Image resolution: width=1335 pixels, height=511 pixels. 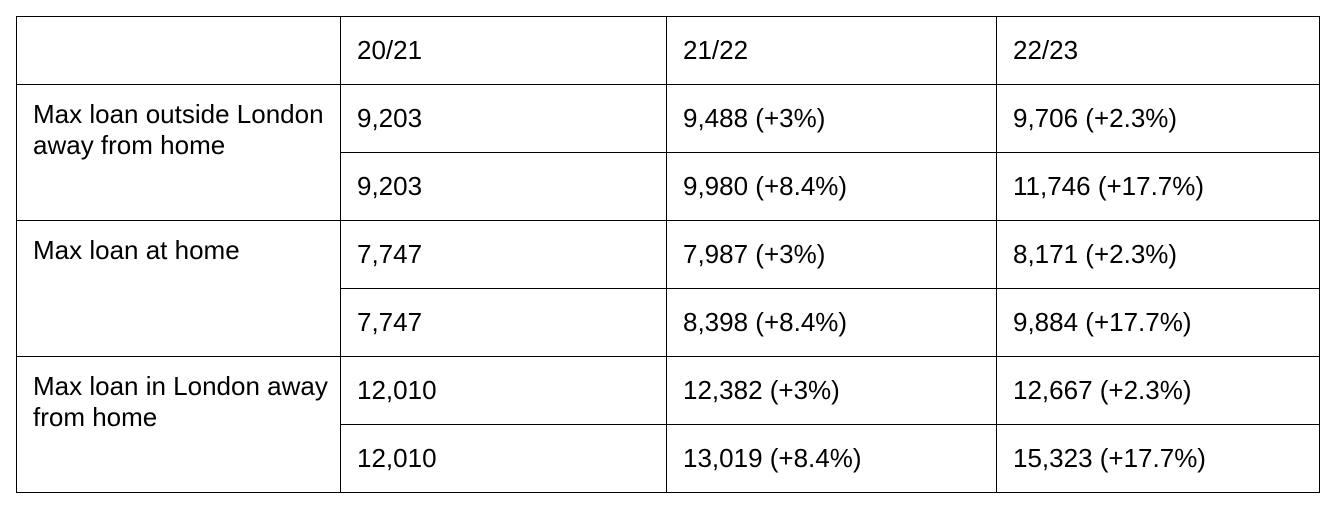 I want to click on table-cell: 7,987 (+3%), so click(x=831, y=254).